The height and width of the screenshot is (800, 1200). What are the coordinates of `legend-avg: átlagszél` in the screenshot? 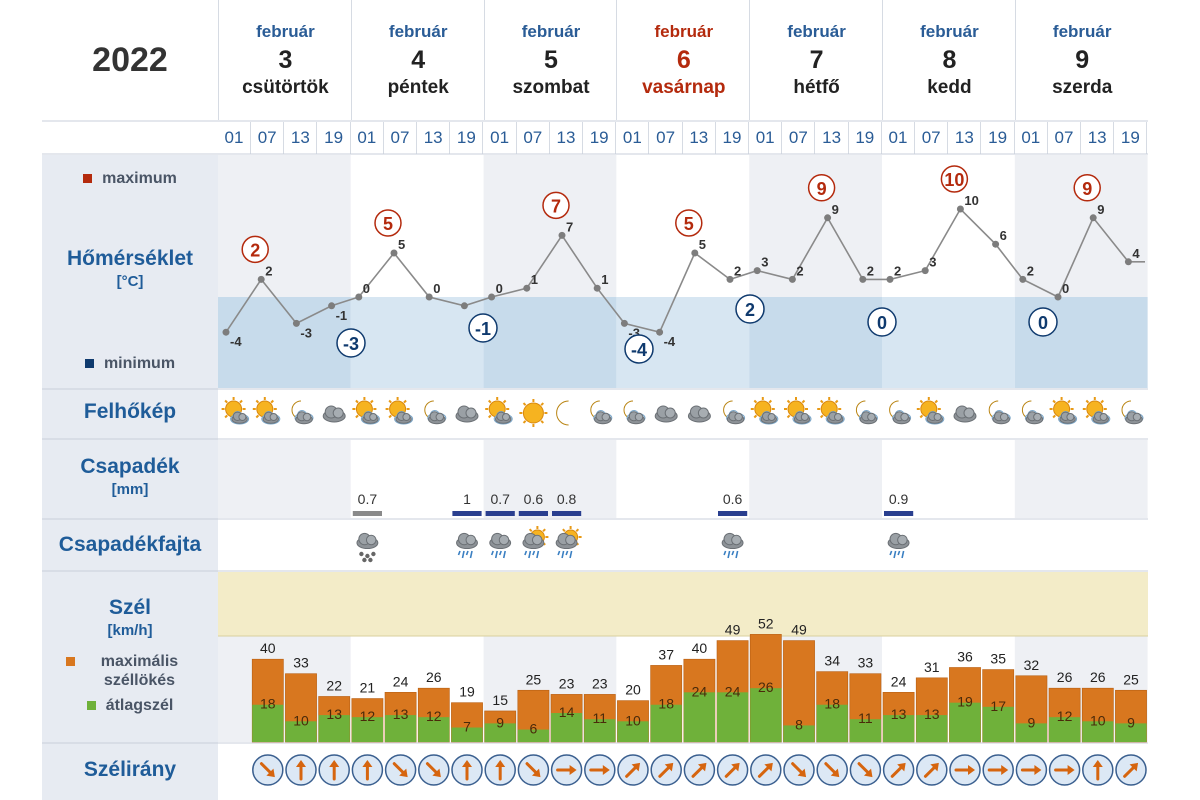 It's located at (130, 706).